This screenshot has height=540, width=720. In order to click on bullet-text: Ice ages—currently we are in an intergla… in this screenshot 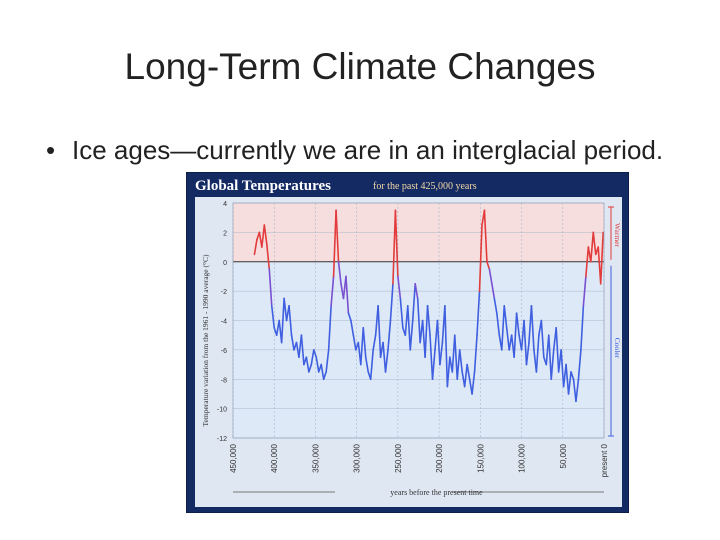, I will do `click(368, 150)`.